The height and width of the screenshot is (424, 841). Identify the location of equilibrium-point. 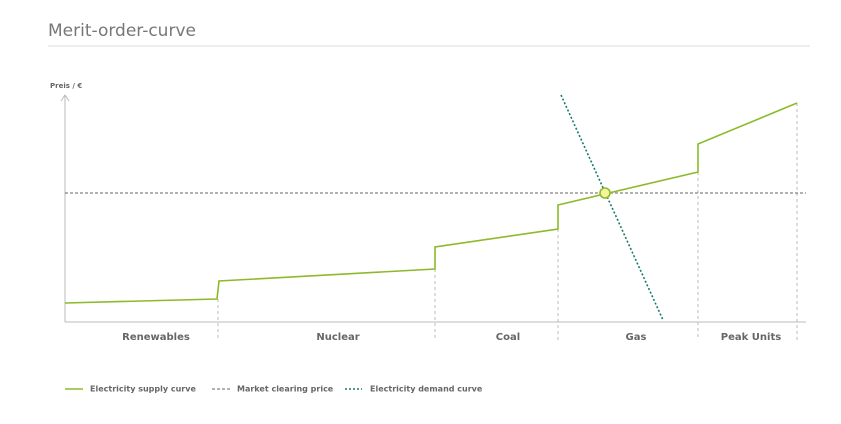
(605, 193).